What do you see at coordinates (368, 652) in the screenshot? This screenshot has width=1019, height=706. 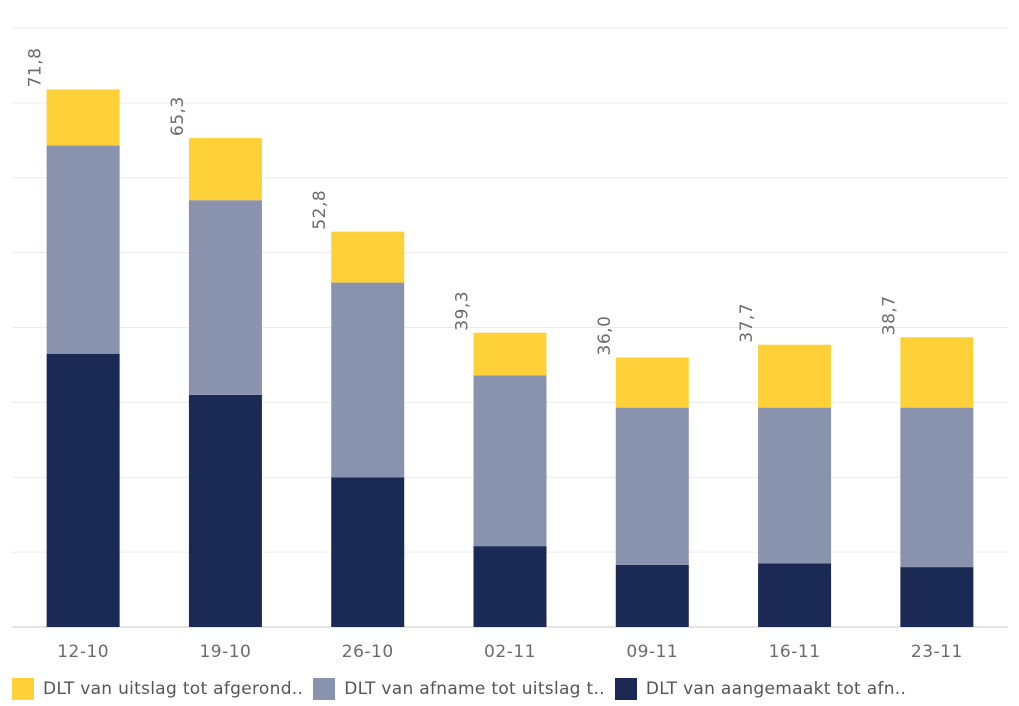 I see `x-tick-label: 26-10` at bounding box center [368, 652].